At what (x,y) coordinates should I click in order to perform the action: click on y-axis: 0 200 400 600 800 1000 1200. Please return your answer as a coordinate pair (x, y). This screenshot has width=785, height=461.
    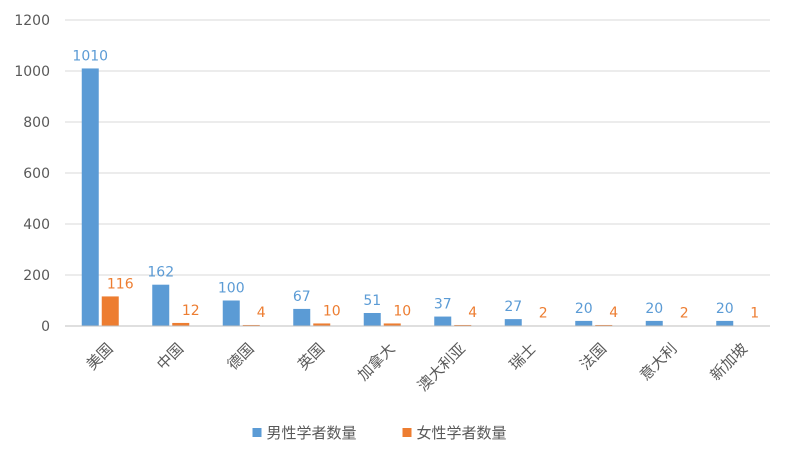
    Looking at the image, I should click on (32, 174).